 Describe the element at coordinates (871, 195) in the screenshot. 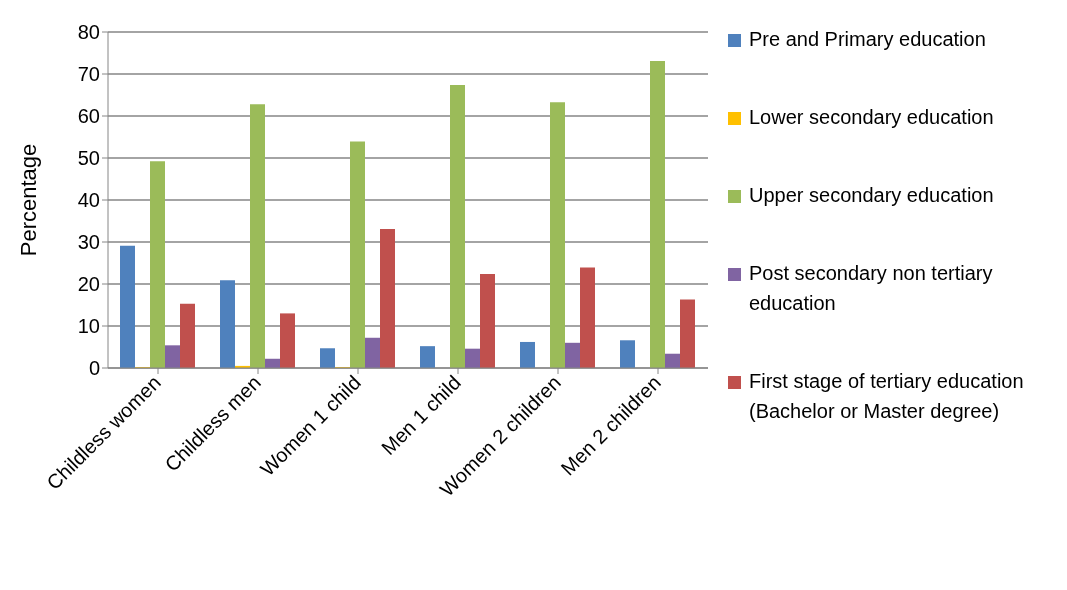

I see `legend-label: Upper secondary education` at that location.